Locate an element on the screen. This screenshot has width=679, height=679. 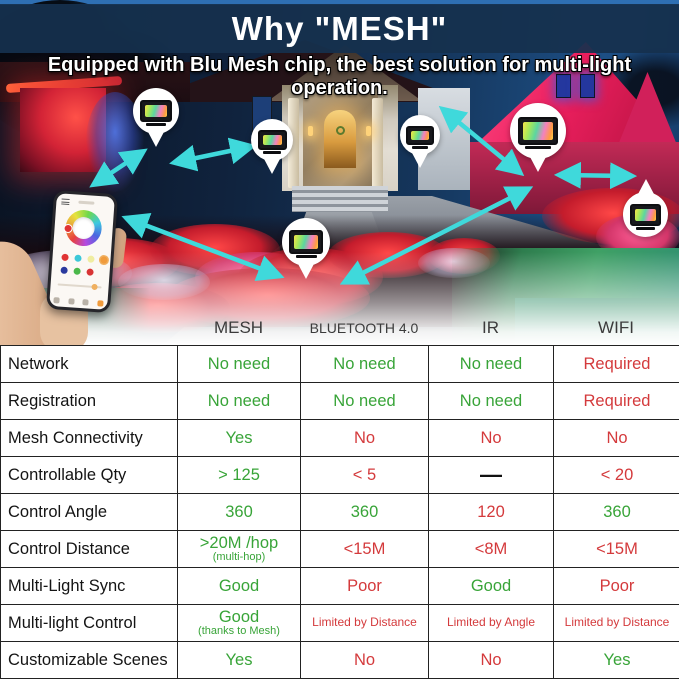
cell-value: <15M is located at coordinates (617, 548).